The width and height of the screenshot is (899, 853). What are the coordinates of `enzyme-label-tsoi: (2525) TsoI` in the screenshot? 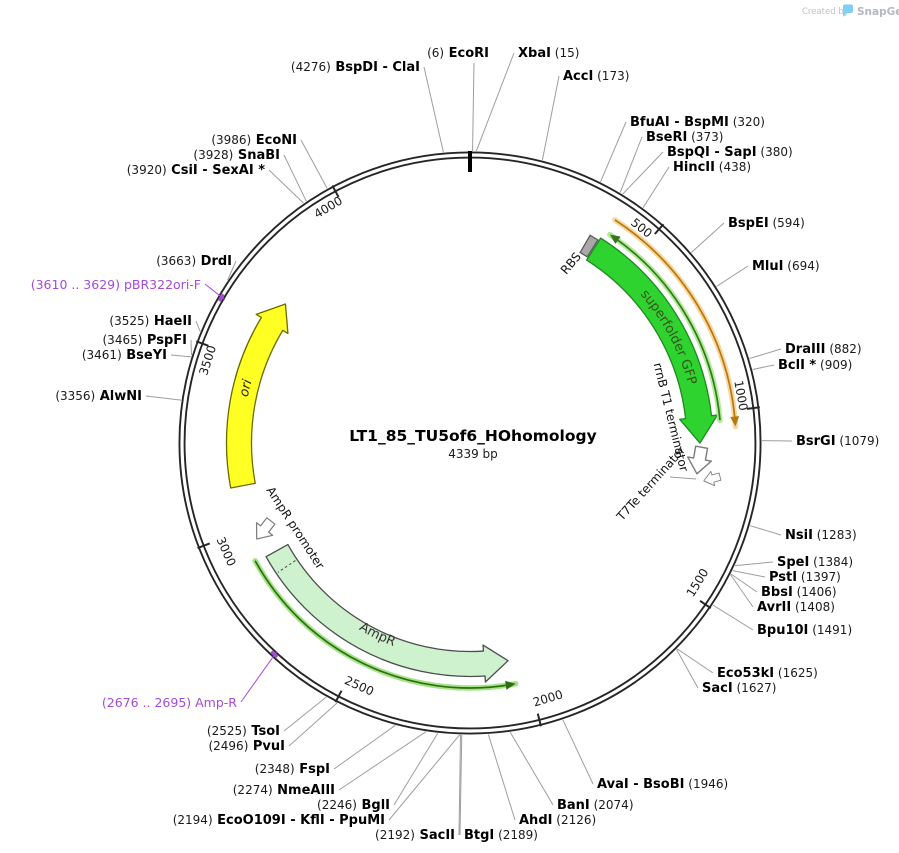 It's located at (243, 731).